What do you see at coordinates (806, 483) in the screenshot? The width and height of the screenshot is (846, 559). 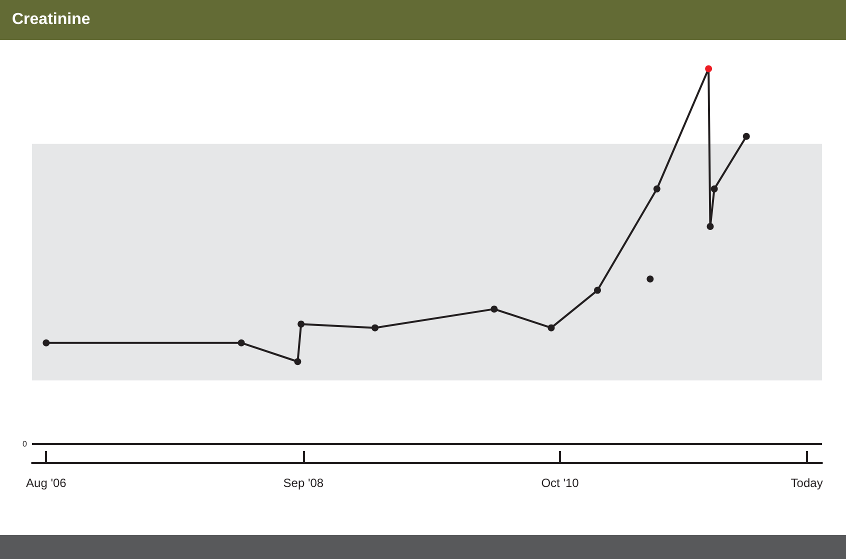 I see `x-tick-label: Today` at bounding box center [806, 483].